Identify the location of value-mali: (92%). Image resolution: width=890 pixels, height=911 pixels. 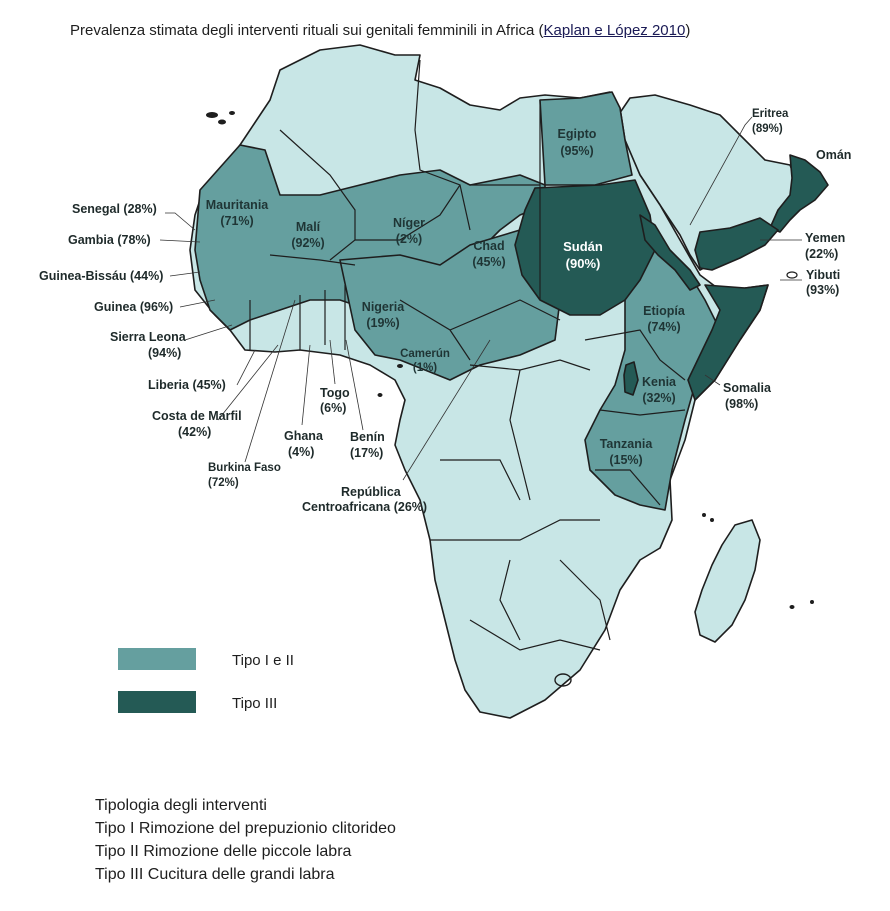
(307, 243).